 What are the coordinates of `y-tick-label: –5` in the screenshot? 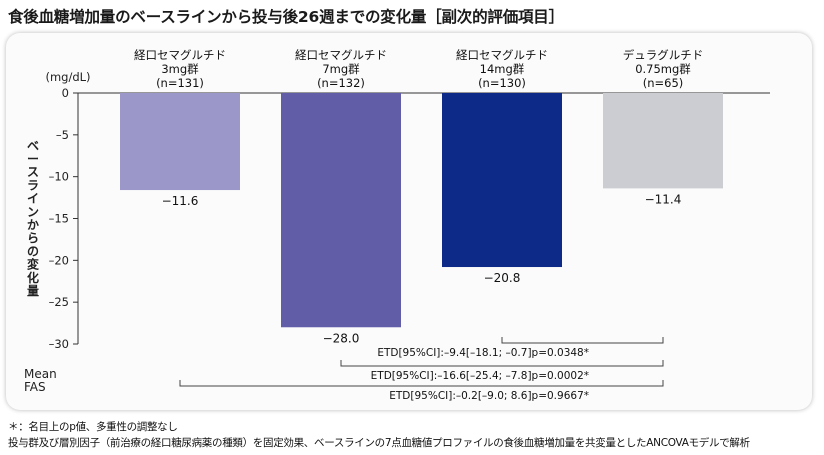 It's located at (62, 135).